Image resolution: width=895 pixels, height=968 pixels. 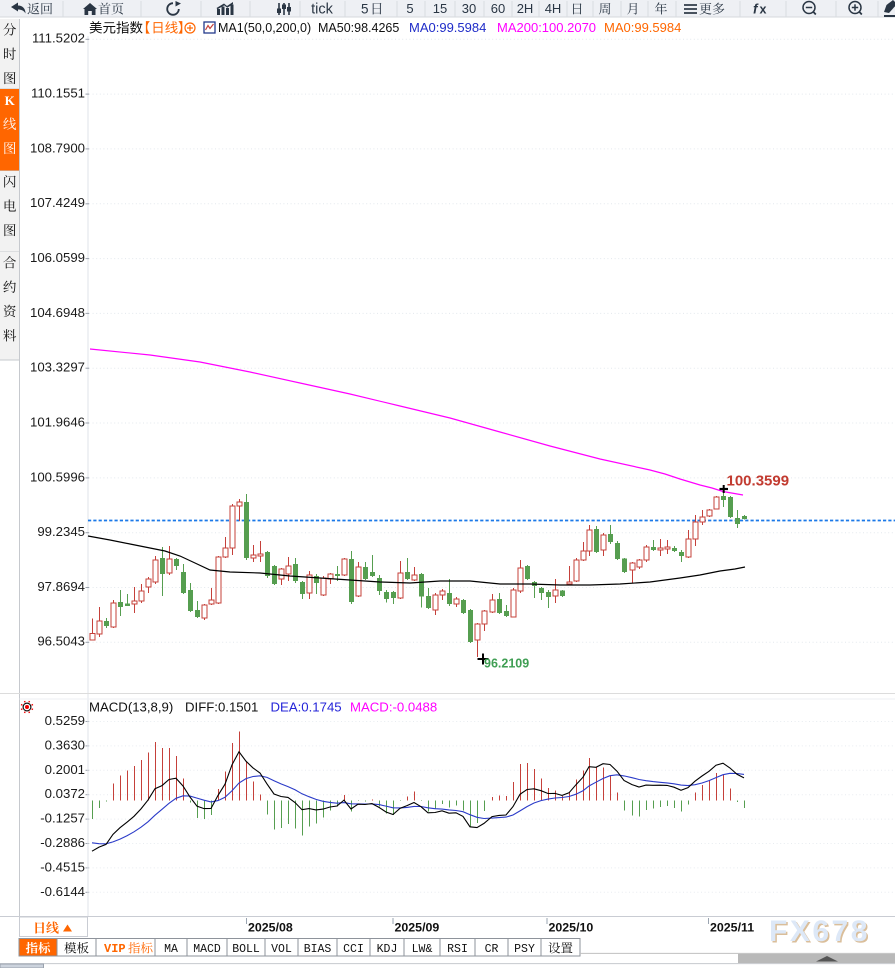 I want to click on svg-text: 4H, so click(x=553, y=8).